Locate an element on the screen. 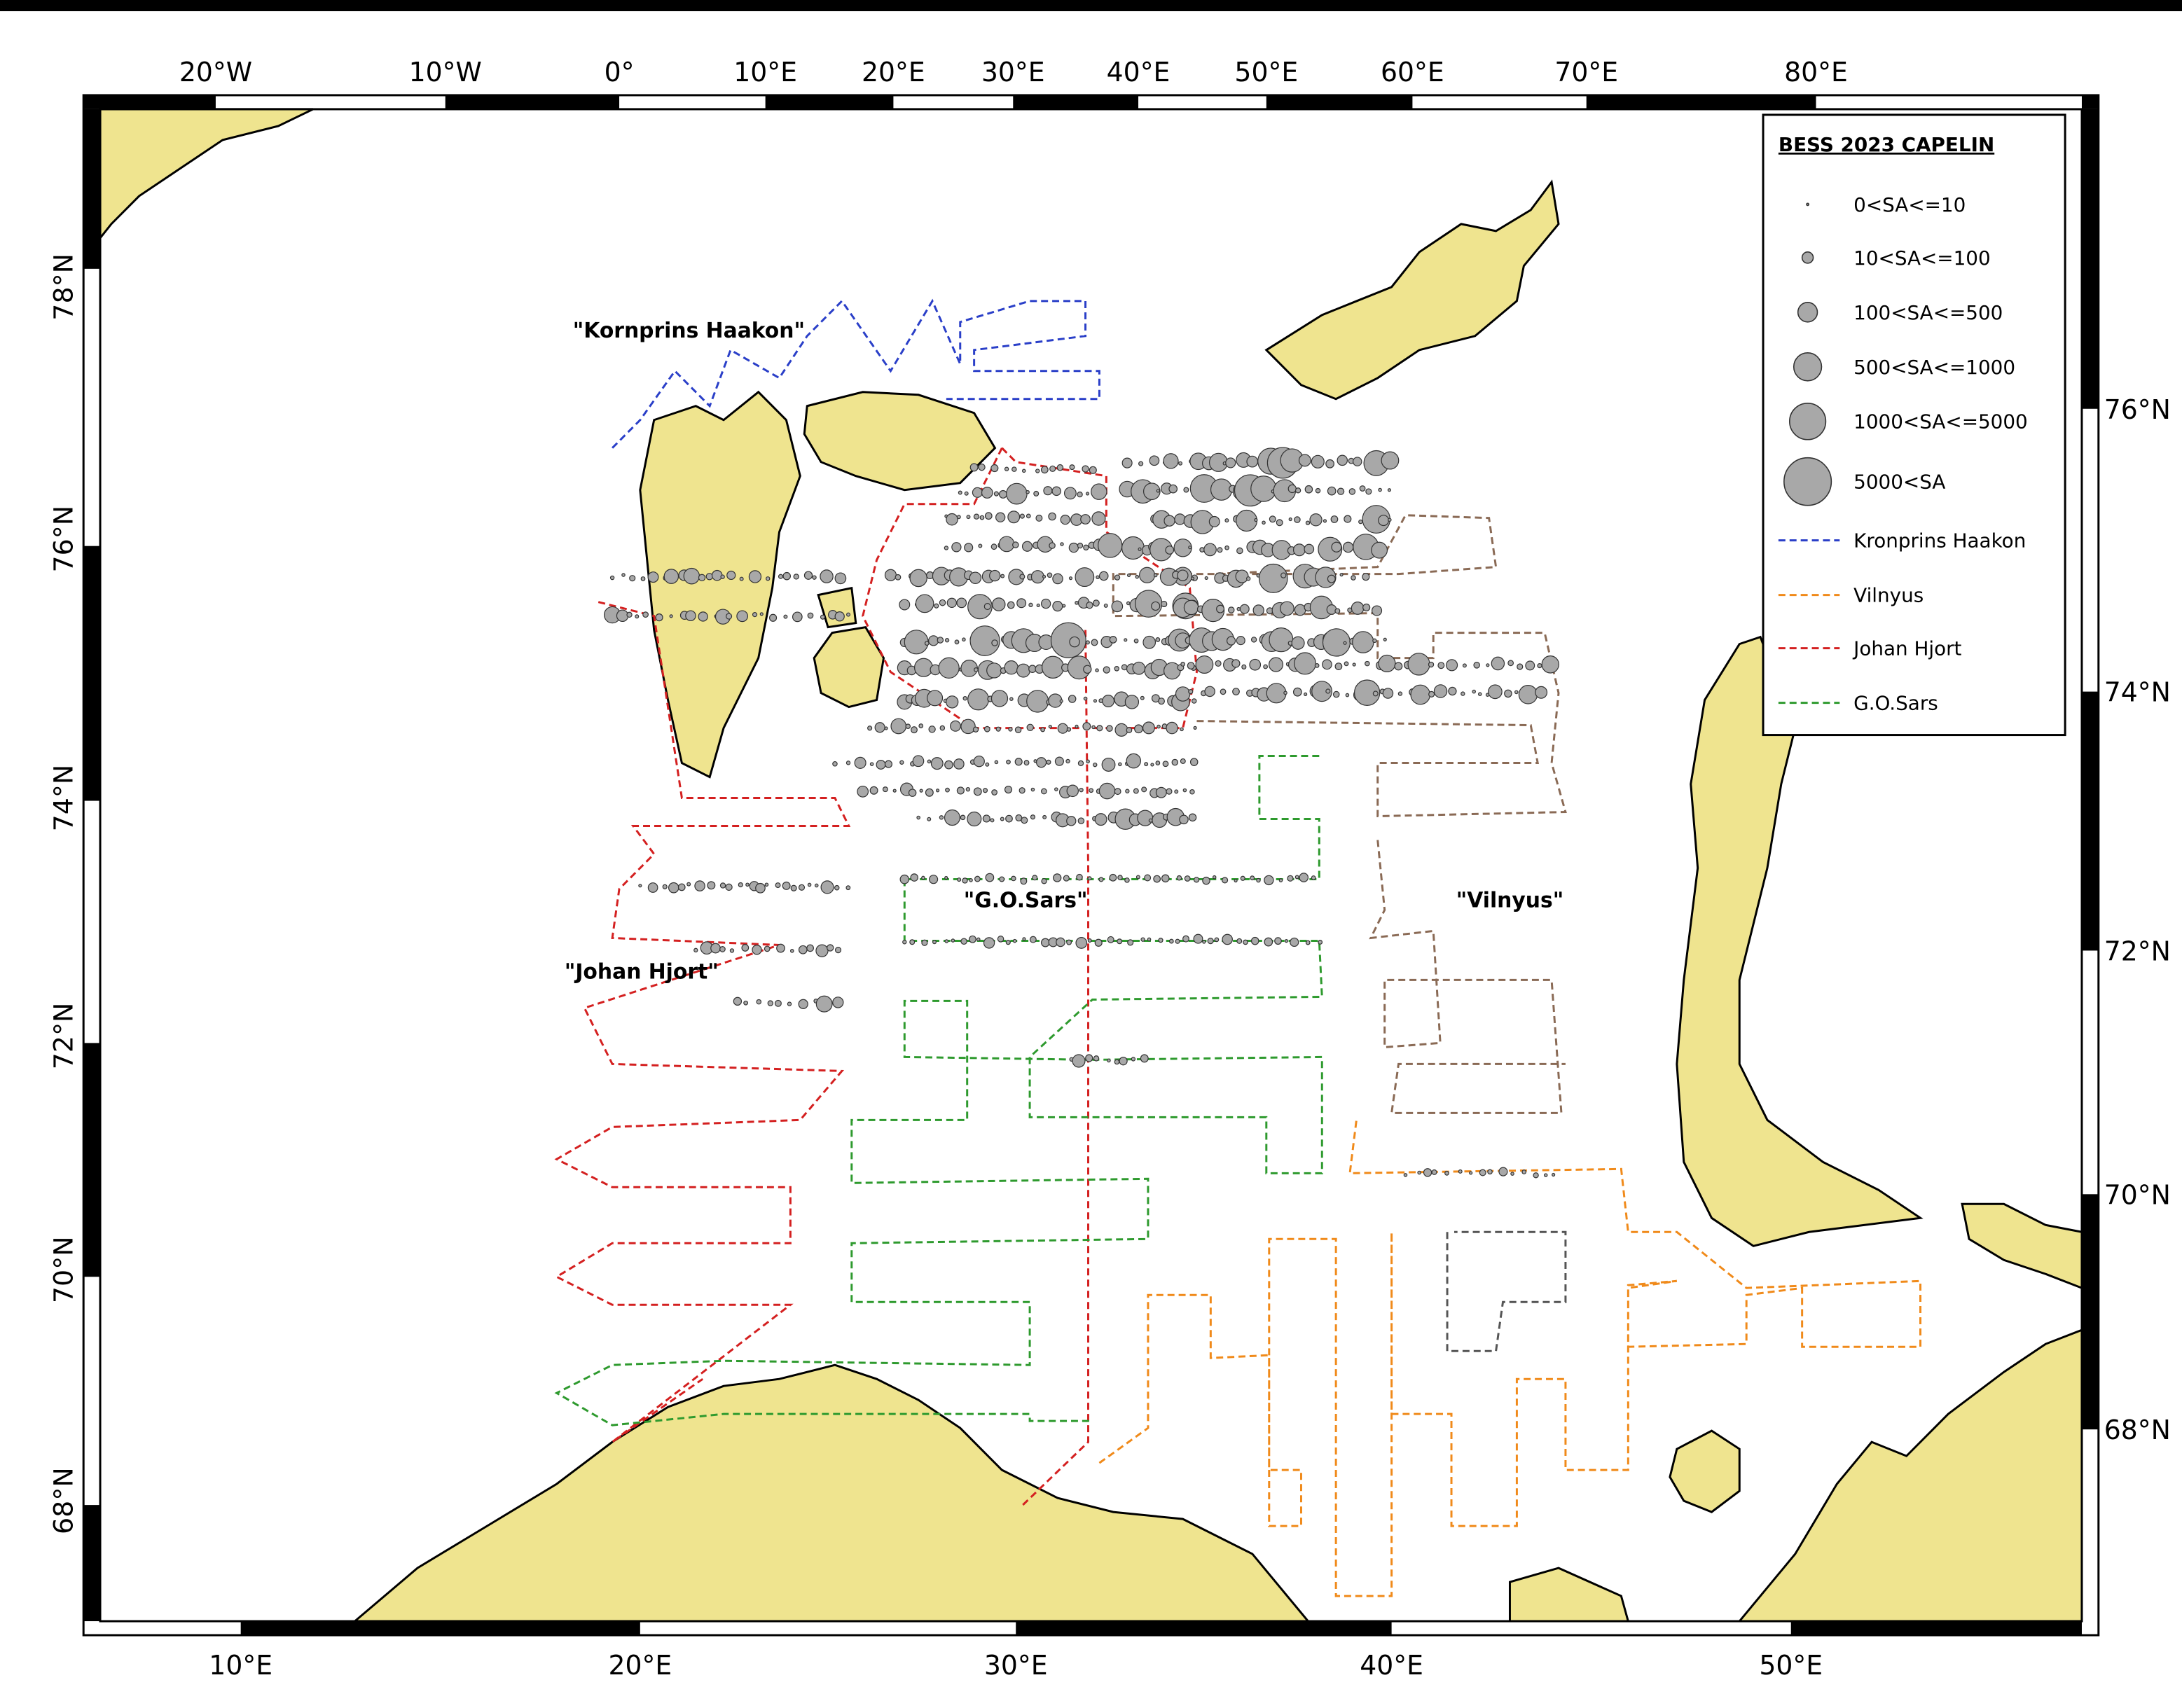 The height and width of the screenshot is (1708, 2182). right-axis-label: 74°N is located at coordinates (2138, 691).